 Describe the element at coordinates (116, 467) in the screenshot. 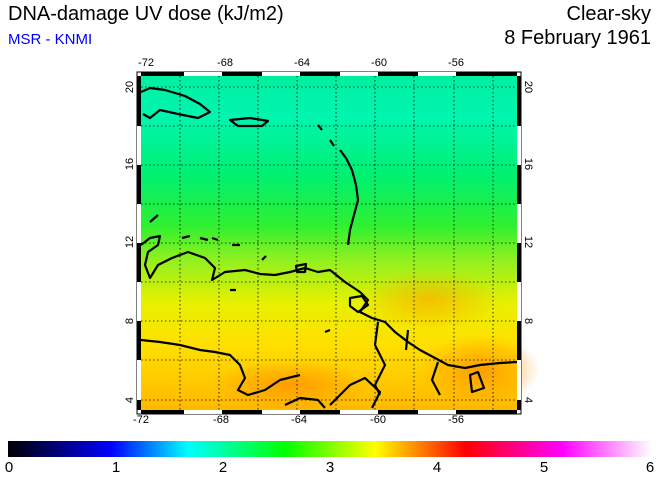

I see `colorbar-label: 1` at that location.